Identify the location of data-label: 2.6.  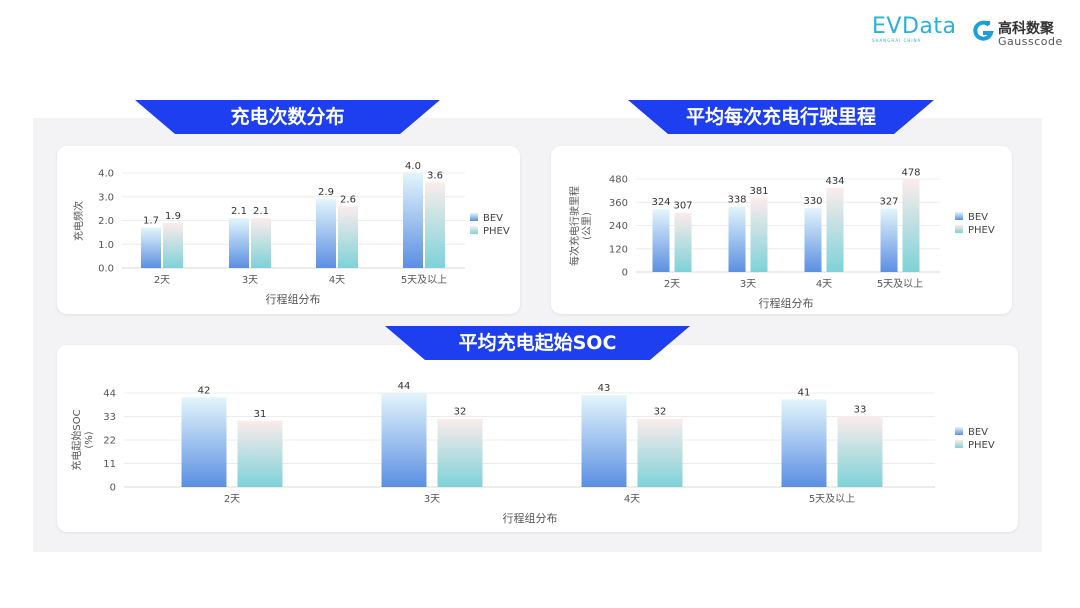
(348, 199).